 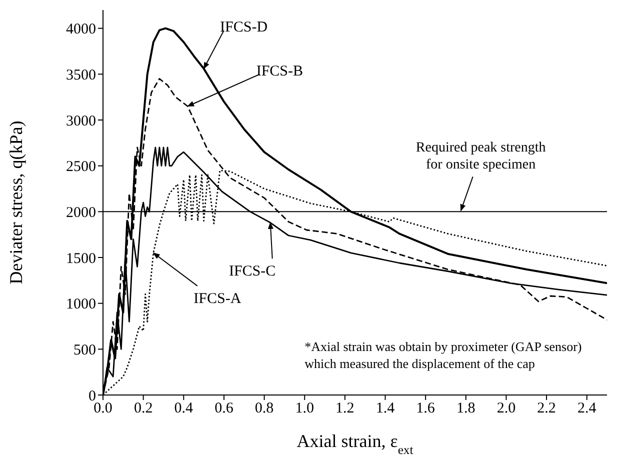 I want to click on x-tick-label: 0.4, so click(x=184, y=408).